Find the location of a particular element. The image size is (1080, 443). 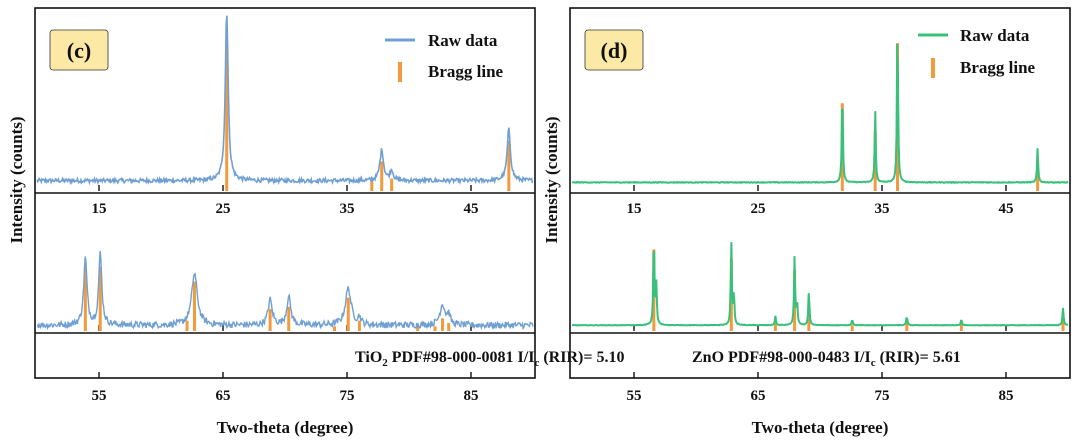

panel-d-bottom-tick-label-65: 65 is located at coordinates (758, 396).